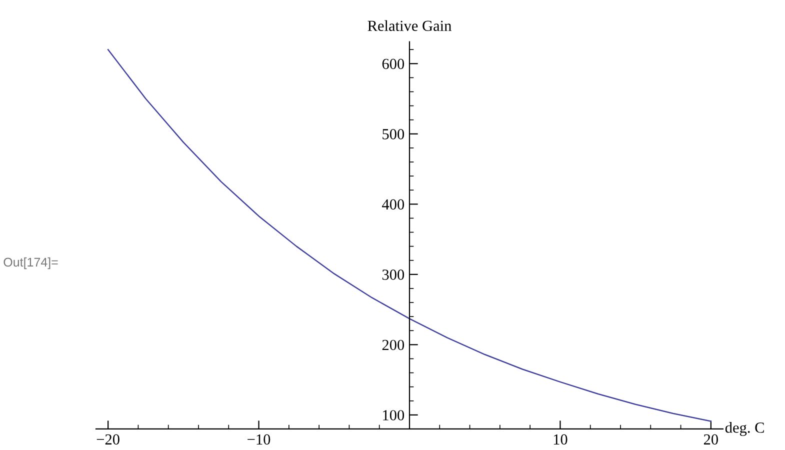 Image resolution: width=785 pixels, height=450 pixels. What do you see at coordinates (259, 439) in the screenshot?
I see `x-tick-label: −10` at bounding box center [259, 439].